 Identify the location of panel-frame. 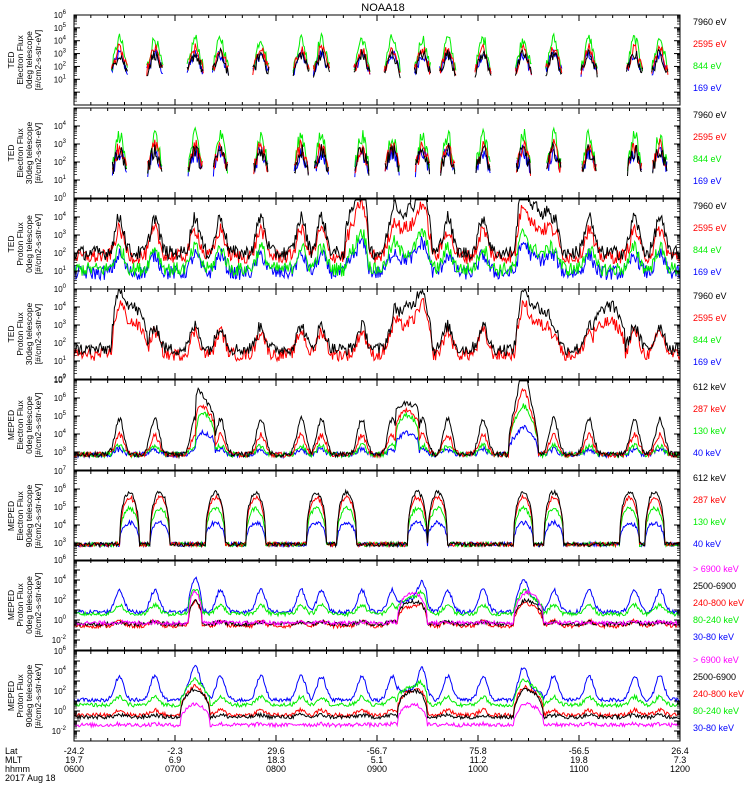
(377, 516).